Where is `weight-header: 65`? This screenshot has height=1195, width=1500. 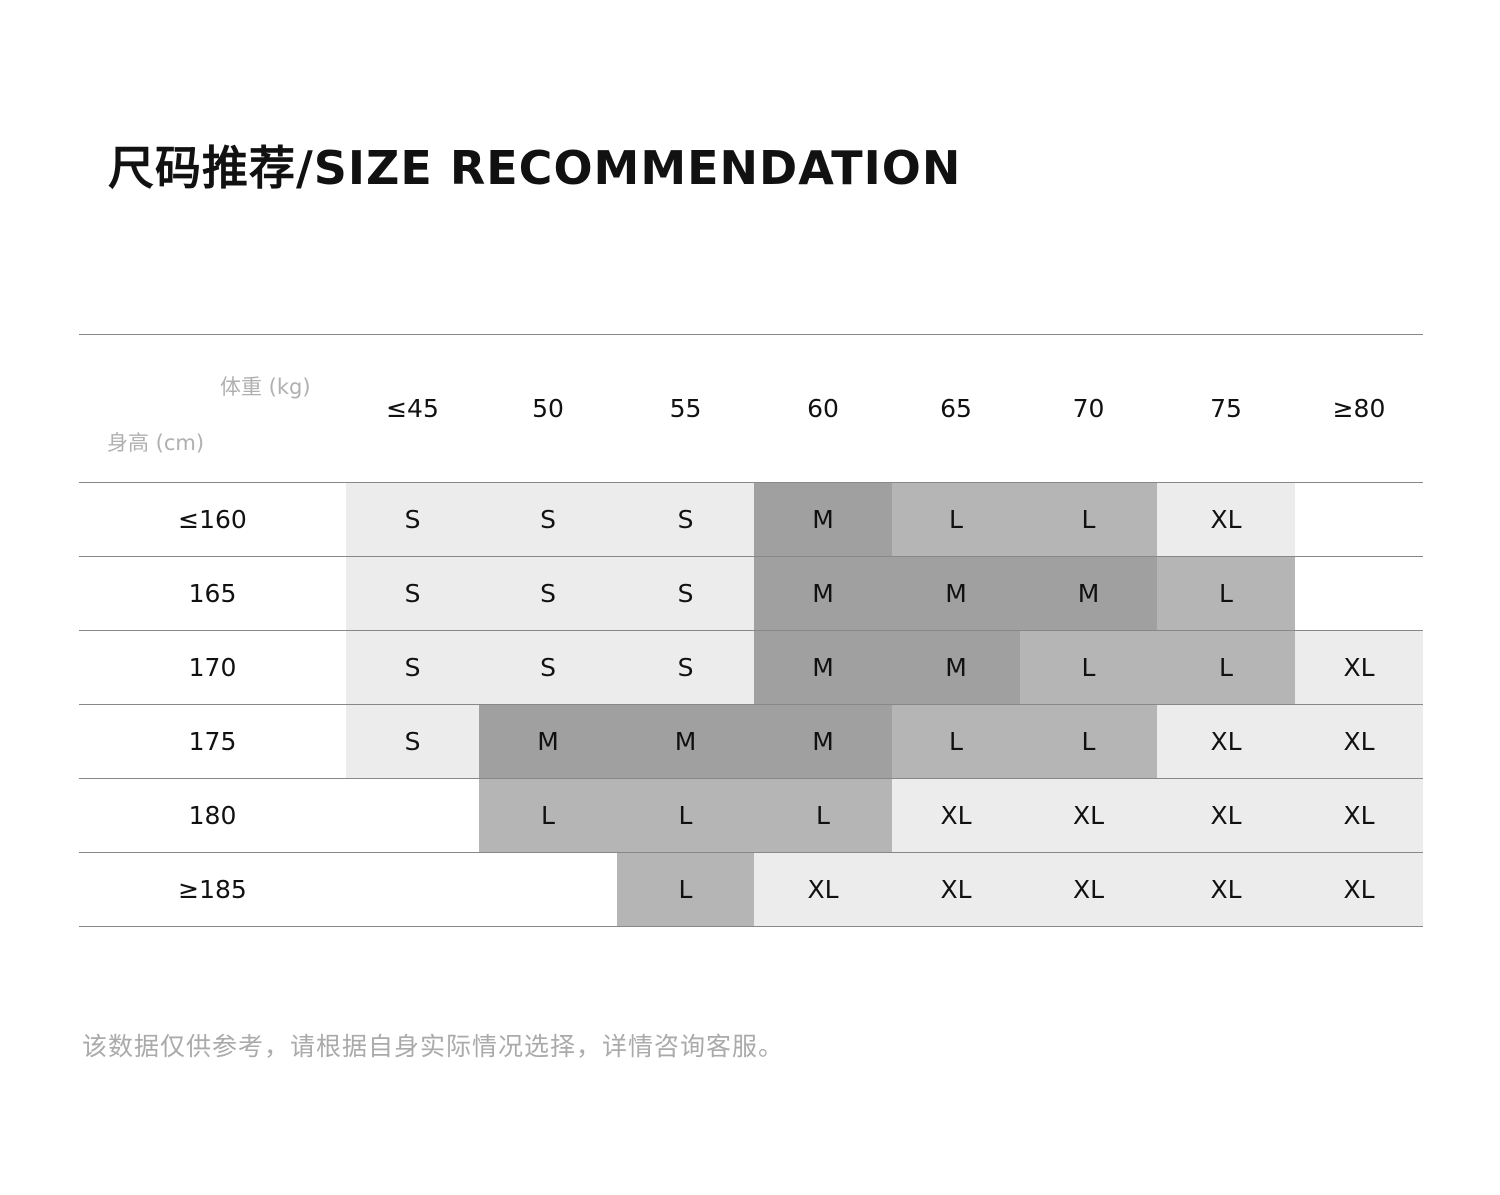 weight-header: 65 is located at coordinates (956, 408).